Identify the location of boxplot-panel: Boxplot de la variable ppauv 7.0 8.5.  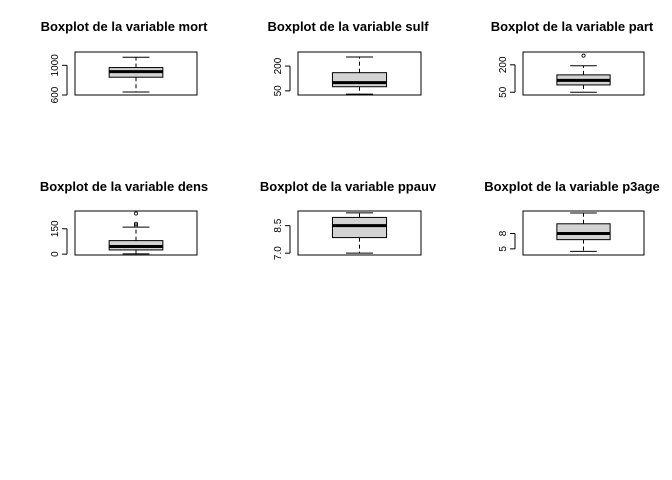
(348, 219).